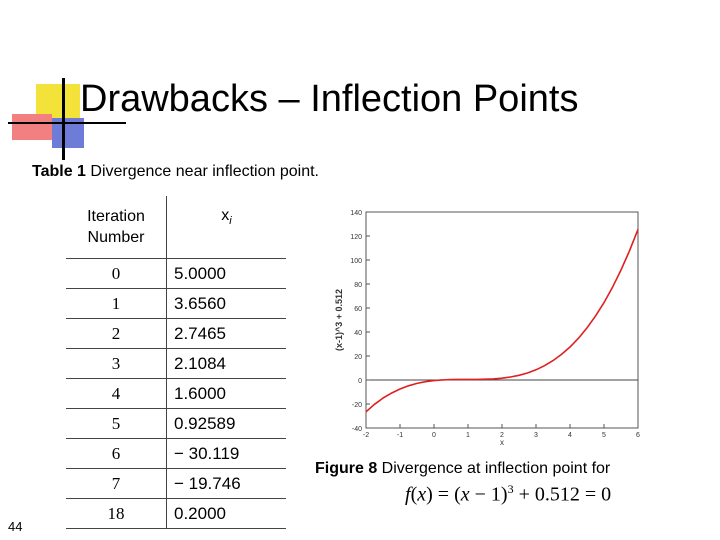 This screenshot has height=540, width=720. What do you see at coordinates (536, 435) in the screenshot?
I see `x-tick-label: 3` at bounding box center [536, 435].